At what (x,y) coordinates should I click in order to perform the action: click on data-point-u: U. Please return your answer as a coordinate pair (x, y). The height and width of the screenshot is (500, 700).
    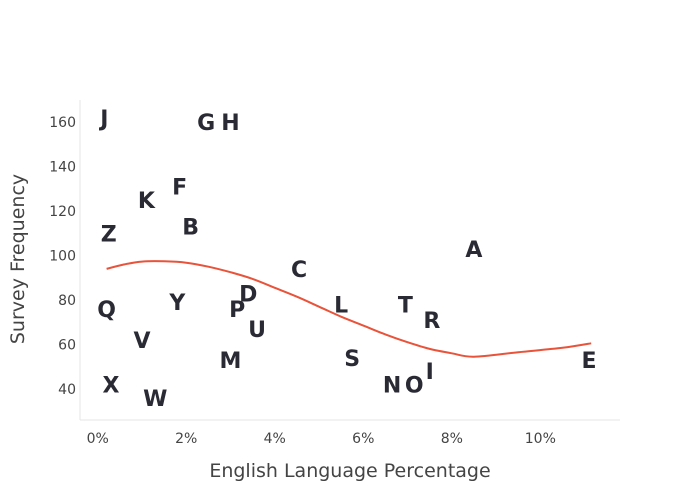
    Looking at the image, I should click on (257, 330).